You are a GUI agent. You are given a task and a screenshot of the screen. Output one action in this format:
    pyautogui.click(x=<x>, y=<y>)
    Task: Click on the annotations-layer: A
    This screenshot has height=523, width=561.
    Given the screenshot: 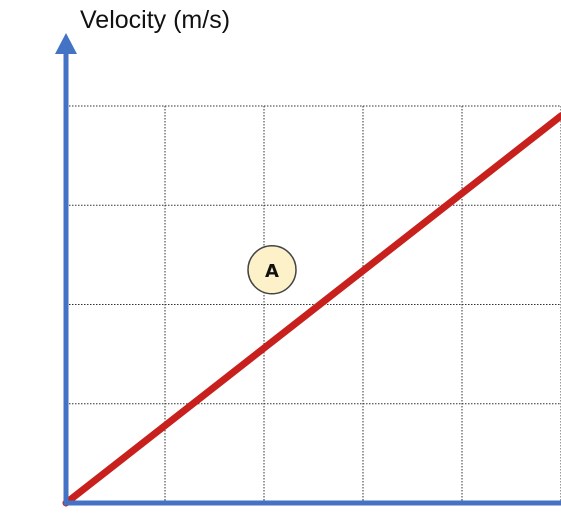 What is the action you would take?
    pyautogui.click(x=272, y=270)
    